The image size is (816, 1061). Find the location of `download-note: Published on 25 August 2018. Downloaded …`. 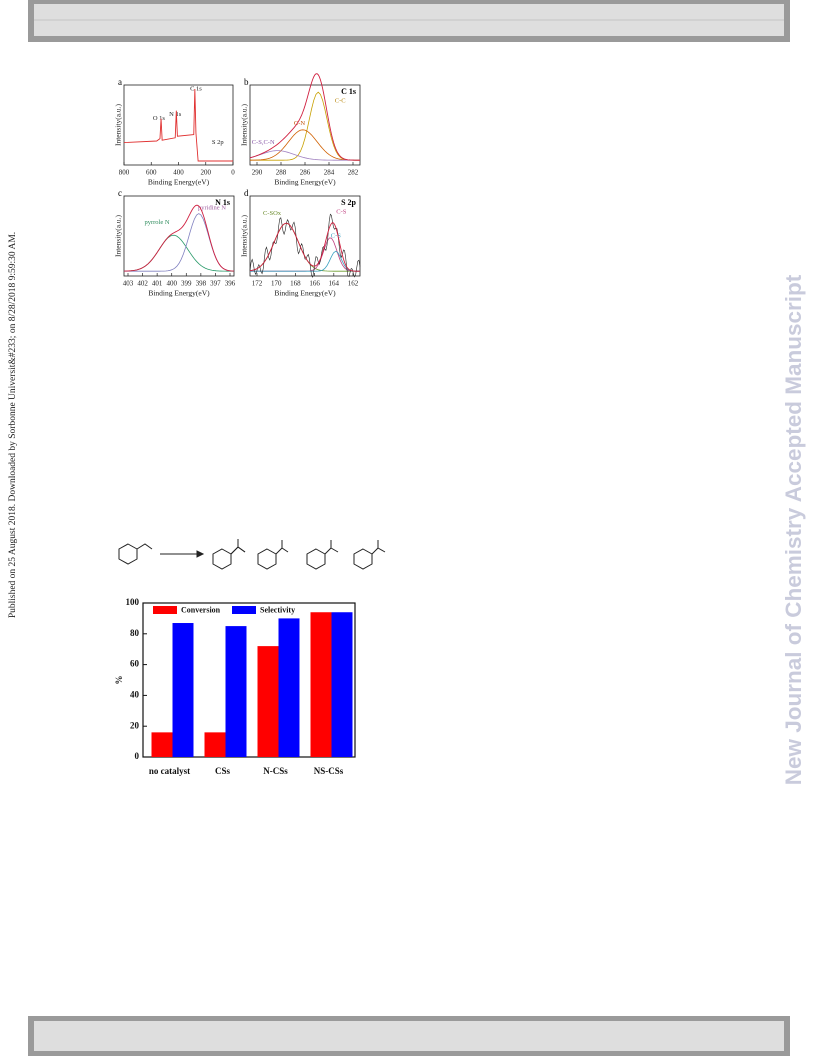

download-note: Published on 25 August 2018. Downloaded … is located at coordinates (13, 425).